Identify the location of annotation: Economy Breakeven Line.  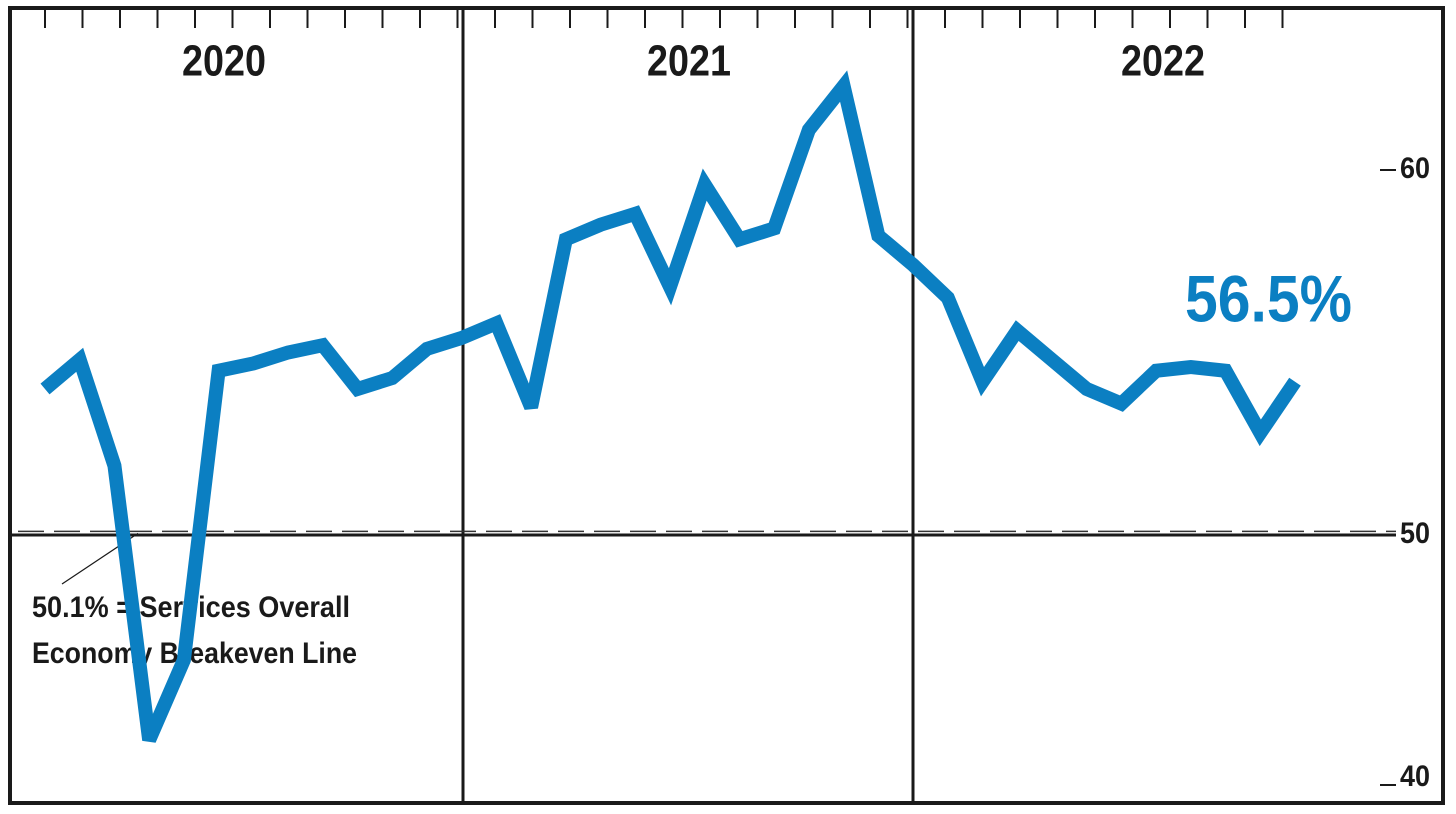
(194, 653).